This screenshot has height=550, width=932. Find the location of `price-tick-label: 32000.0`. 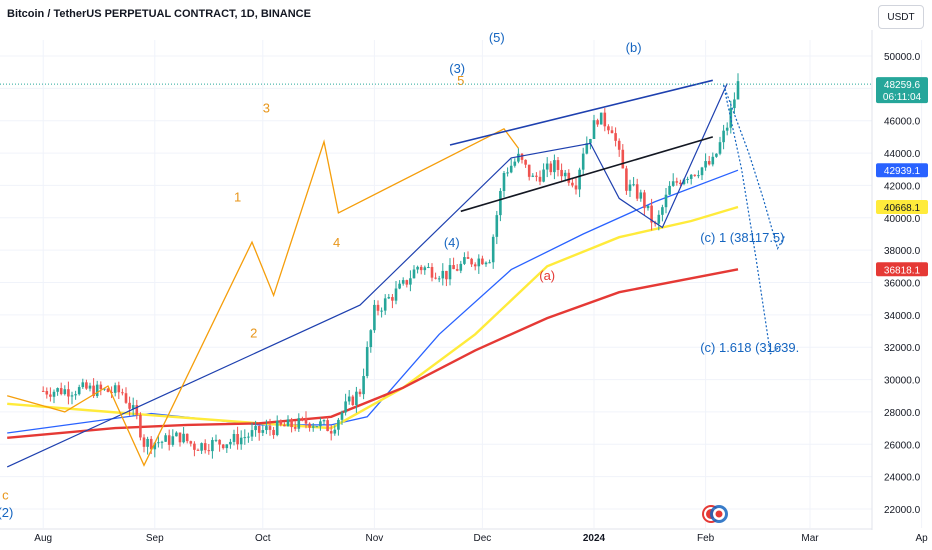

price-tick-label: 32000.0 is located at coordinates (902, 348).